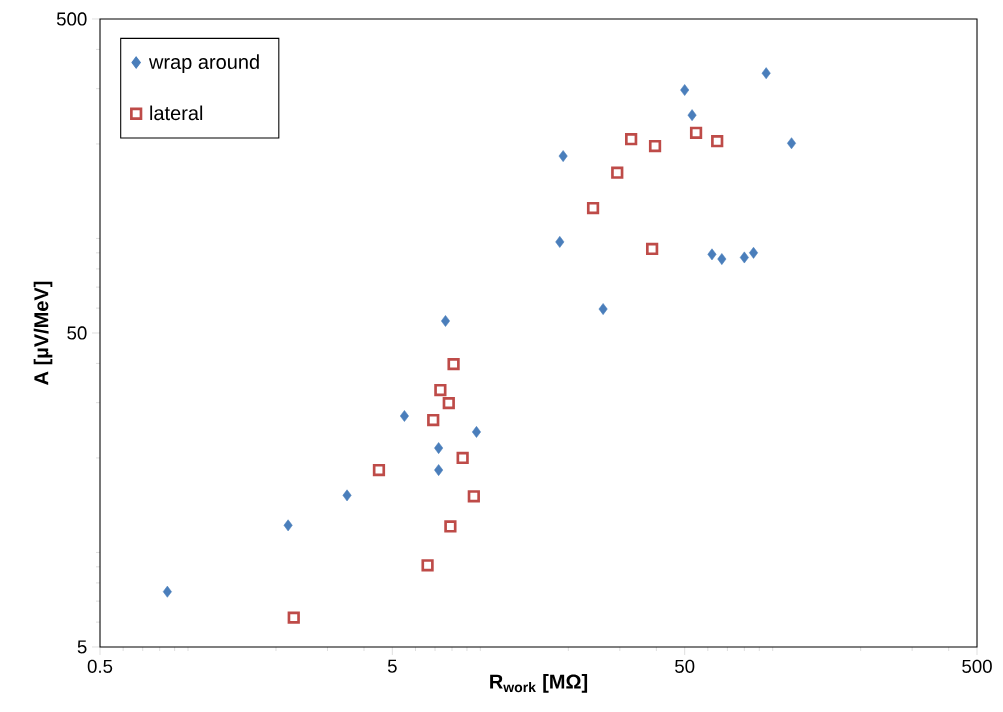  What do you see at coordinates (392, 666) in the screenshot?
I see `x-tick-label: 5` at bounding box center [392, 666].